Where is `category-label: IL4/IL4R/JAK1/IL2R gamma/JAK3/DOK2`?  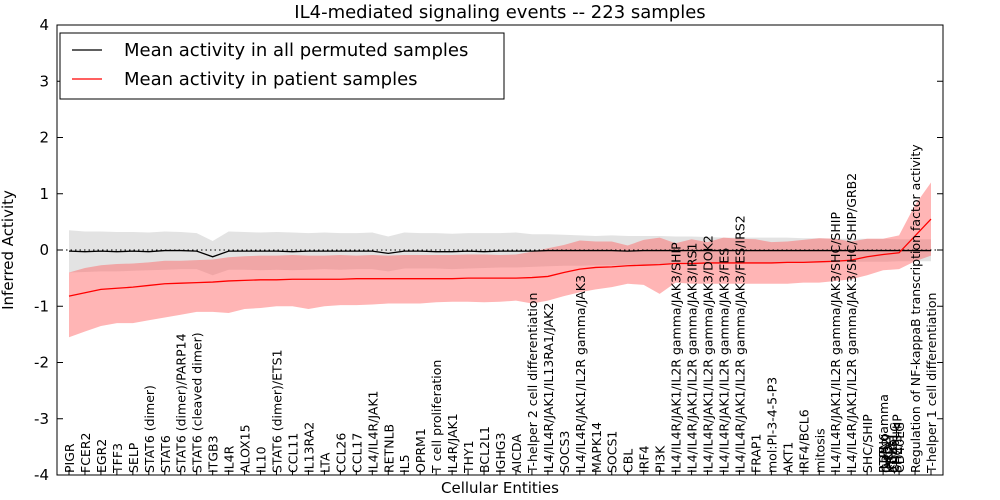 category-label: IL4/IL4R/JAK1/IL2R gamma/JAK3/DOK2 is located at coordinates (708, 354).